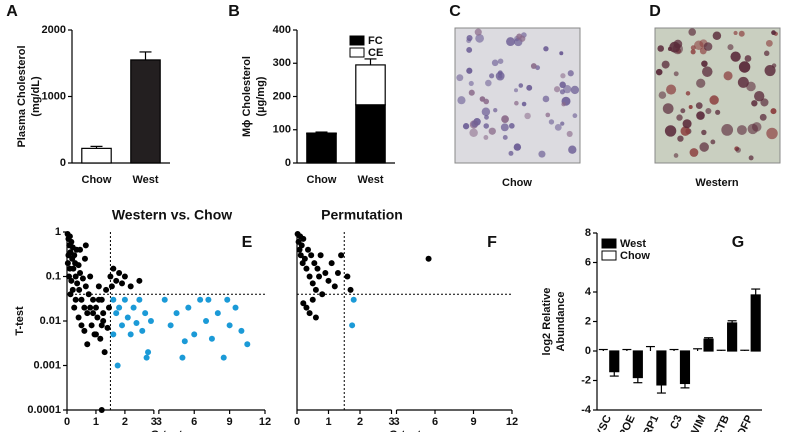 Image resolution: width=800 pixels, height=432 pixels. Describe the element at coordinates (455, 11) in the screenshot. I see `panel-letter: C` at that location.